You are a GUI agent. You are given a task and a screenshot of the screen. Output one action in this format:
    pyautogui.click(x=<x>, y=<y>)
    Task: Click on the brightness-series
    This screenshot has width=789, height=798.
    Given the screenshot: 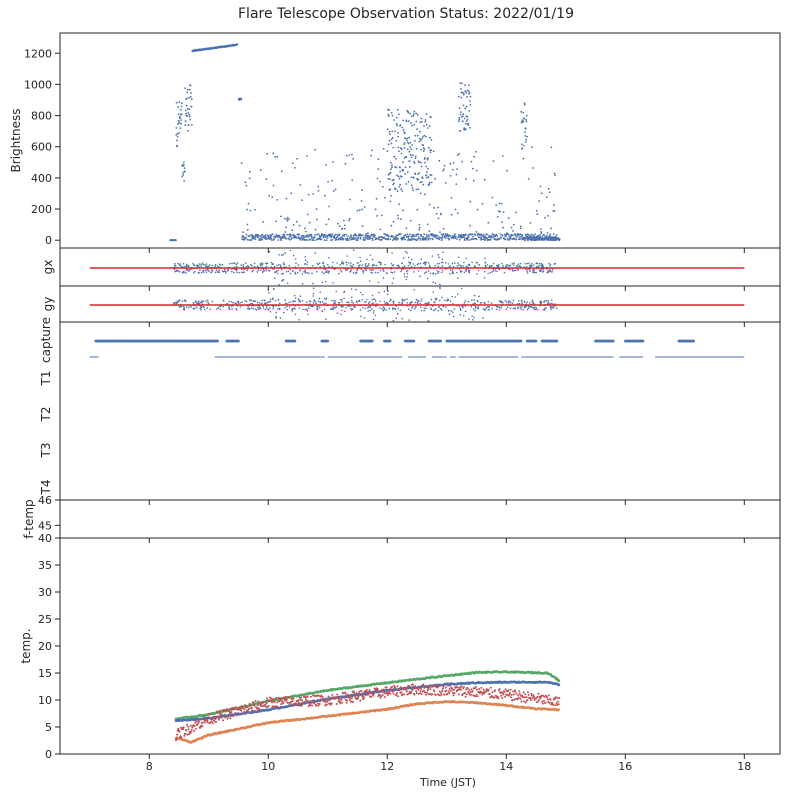 What is the action you would take?
    pyautogui.click(x=365, y=142)
    